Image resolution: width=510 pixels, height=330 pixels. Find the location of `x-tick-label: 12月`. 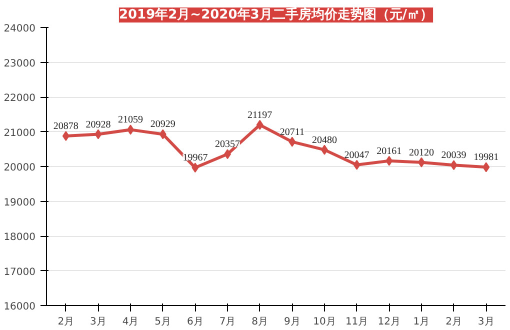

x-tick-label: 12月 is located at coordinates (389, 322).